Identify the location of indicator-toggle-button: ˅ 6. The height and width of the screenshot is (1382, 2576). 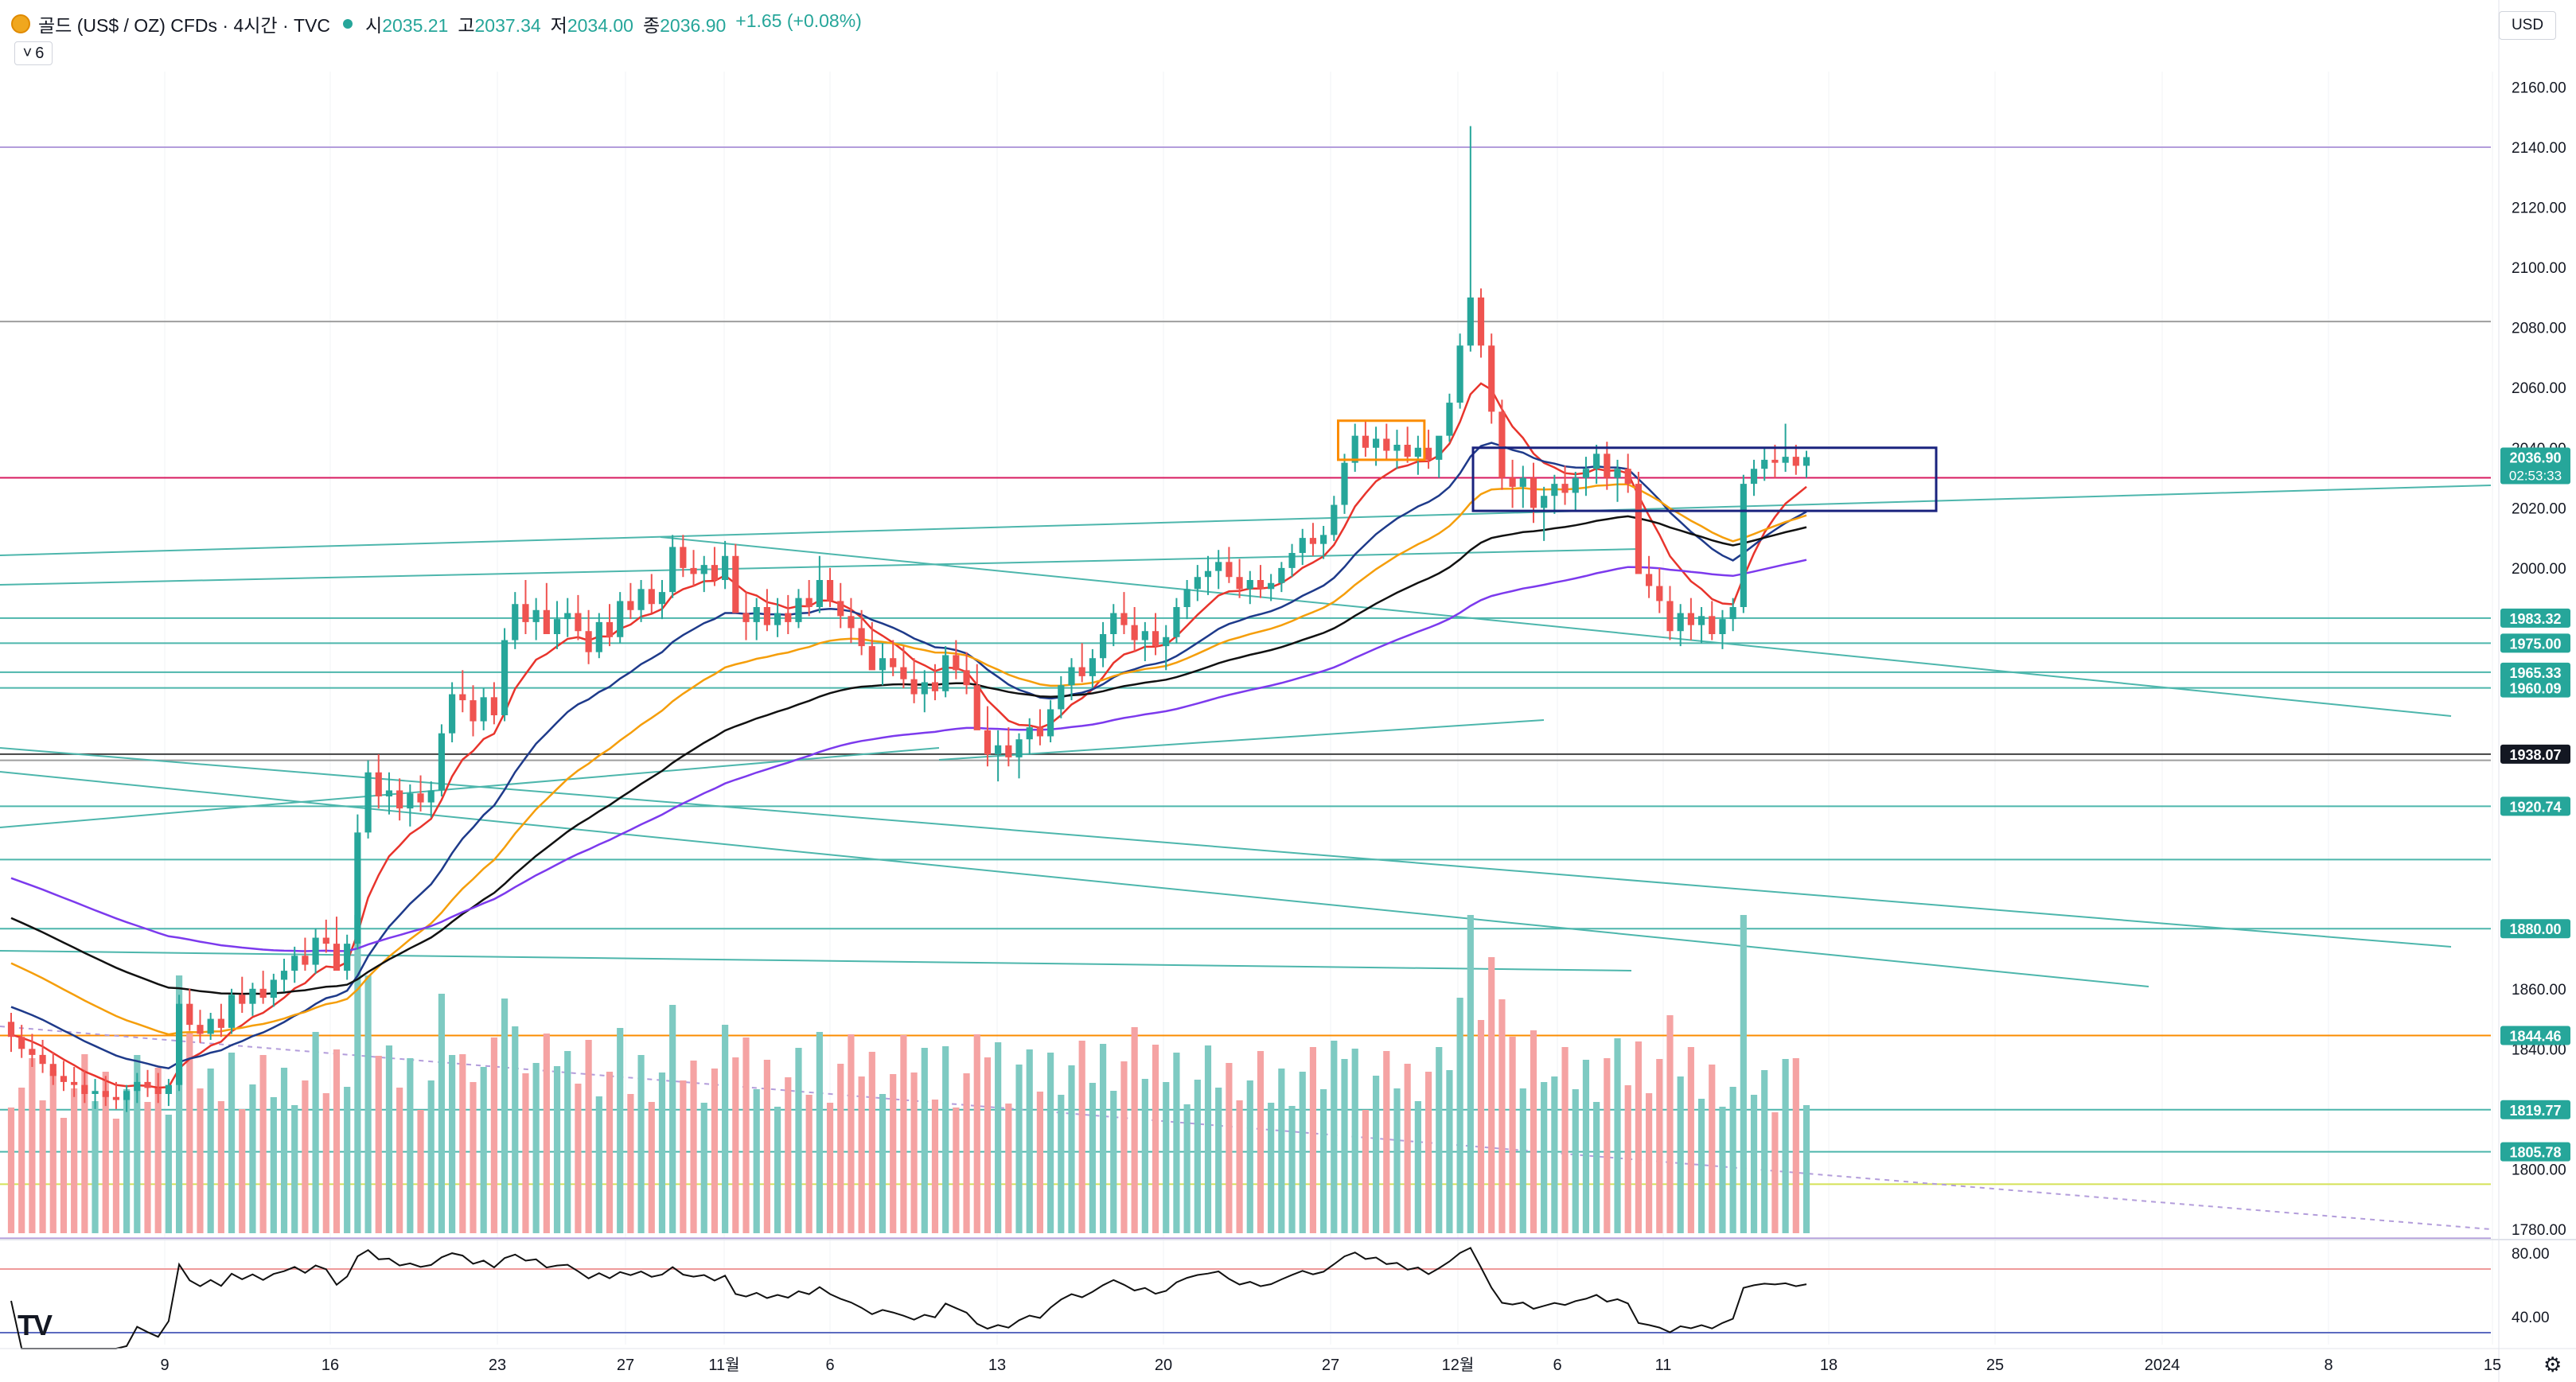
(33, 53).